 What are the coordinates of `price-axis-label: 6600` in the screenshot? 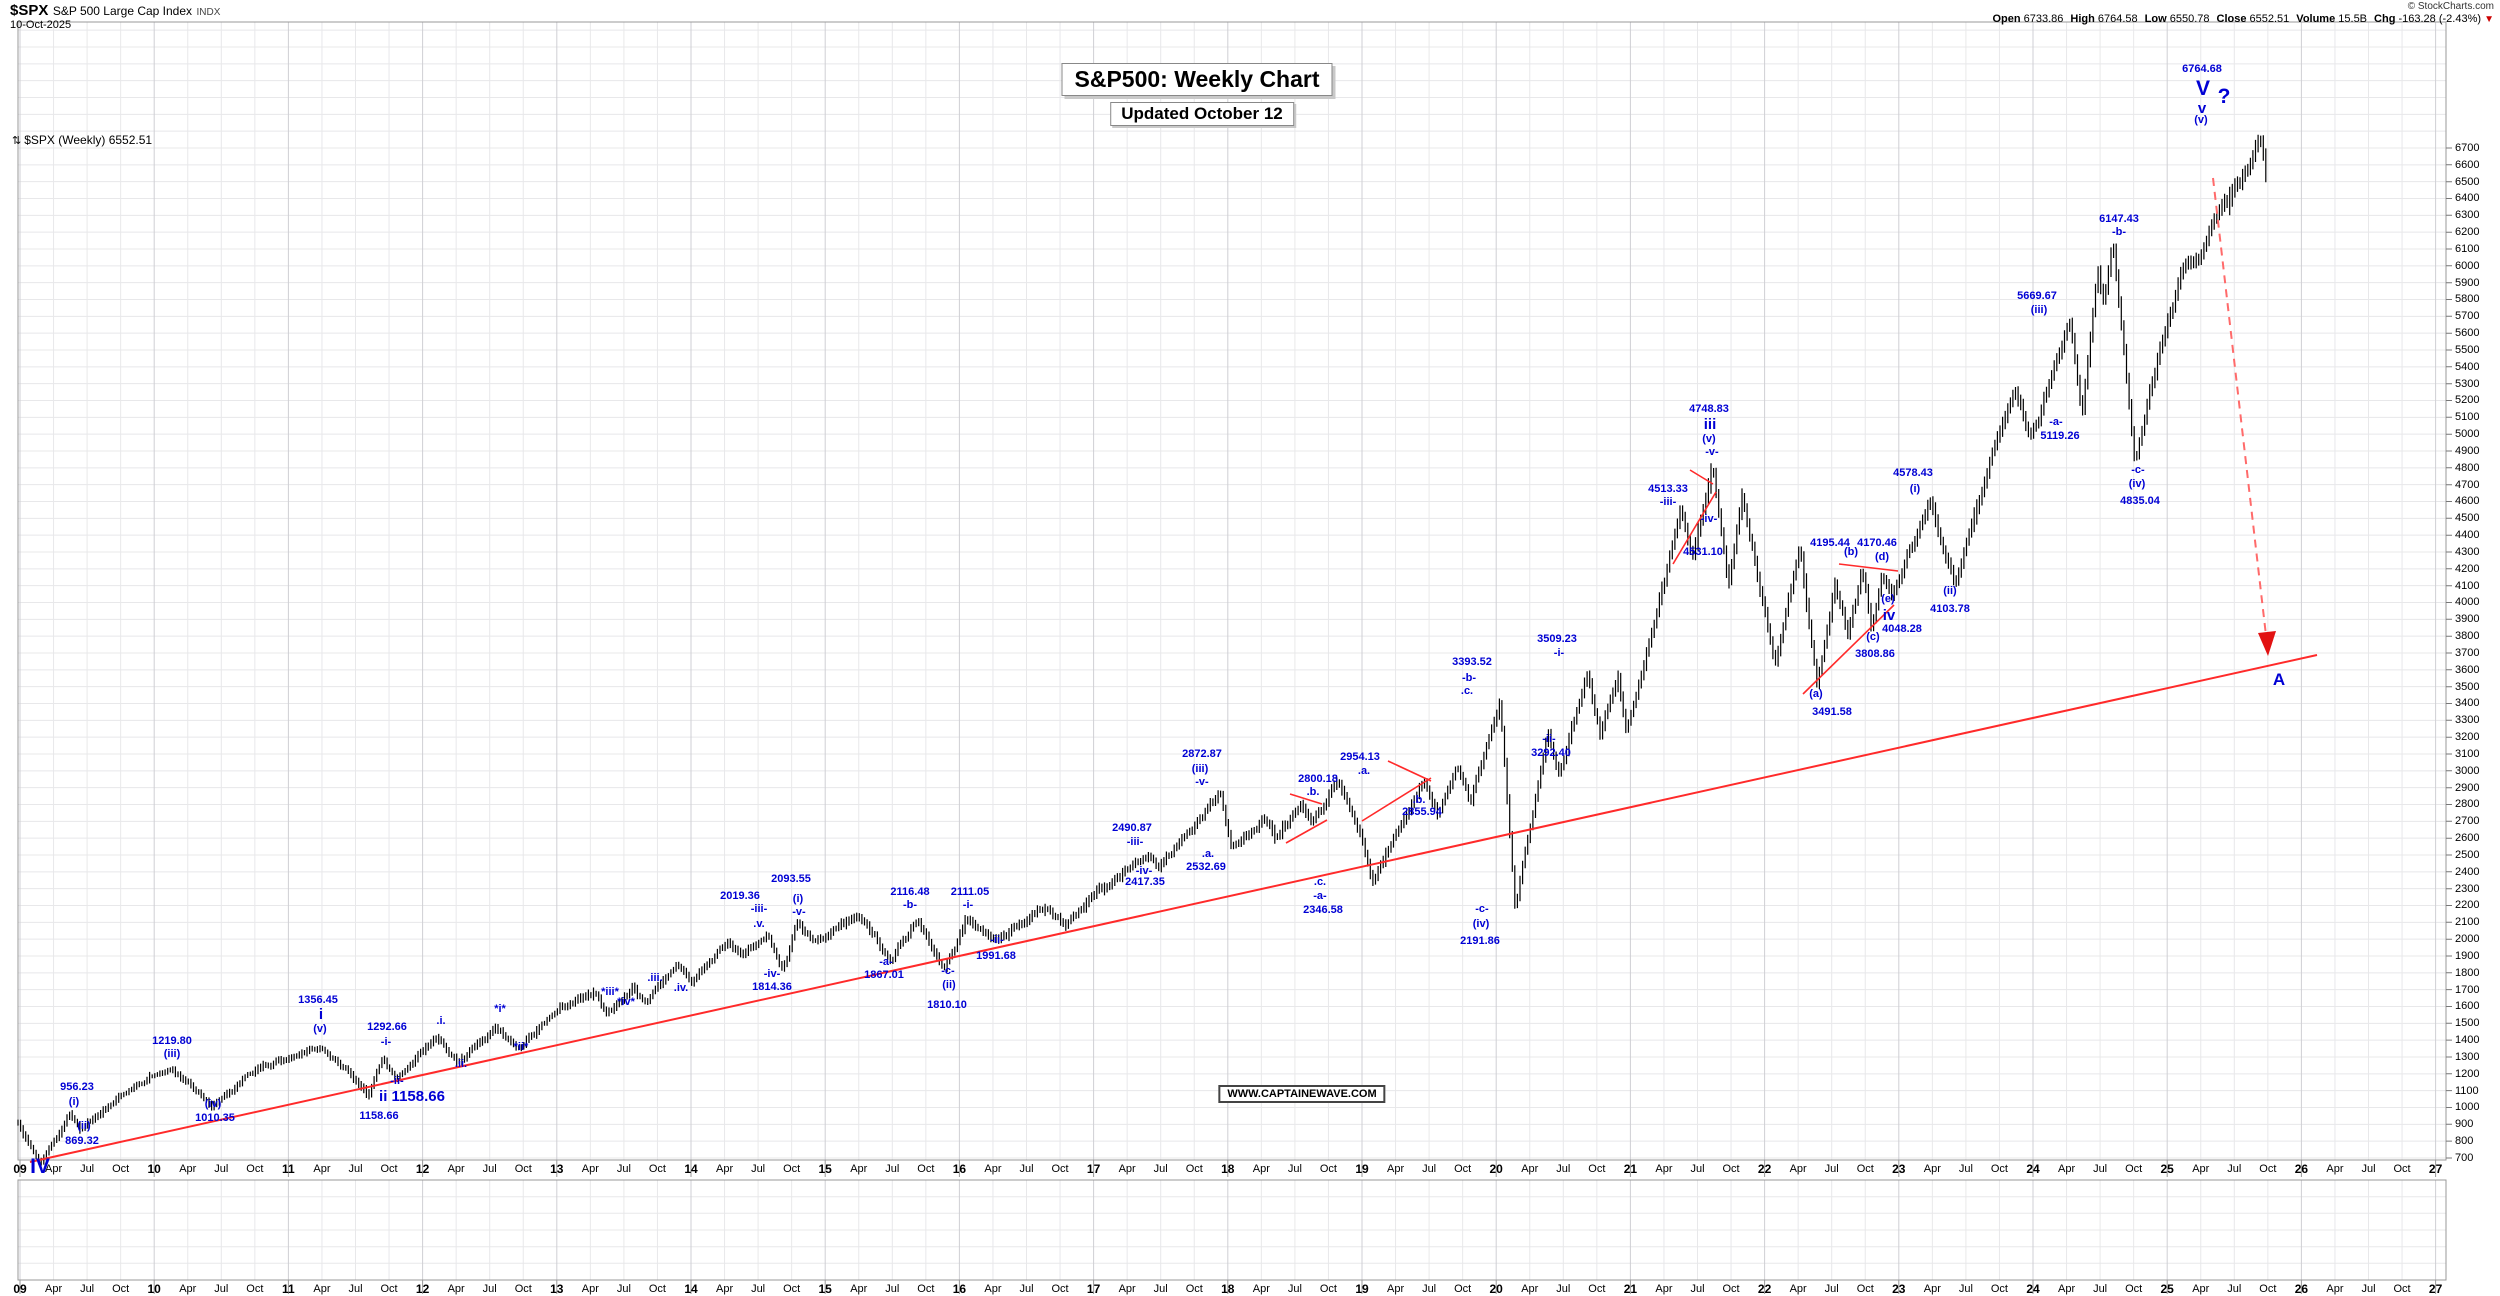 It's located at (2467, 164).